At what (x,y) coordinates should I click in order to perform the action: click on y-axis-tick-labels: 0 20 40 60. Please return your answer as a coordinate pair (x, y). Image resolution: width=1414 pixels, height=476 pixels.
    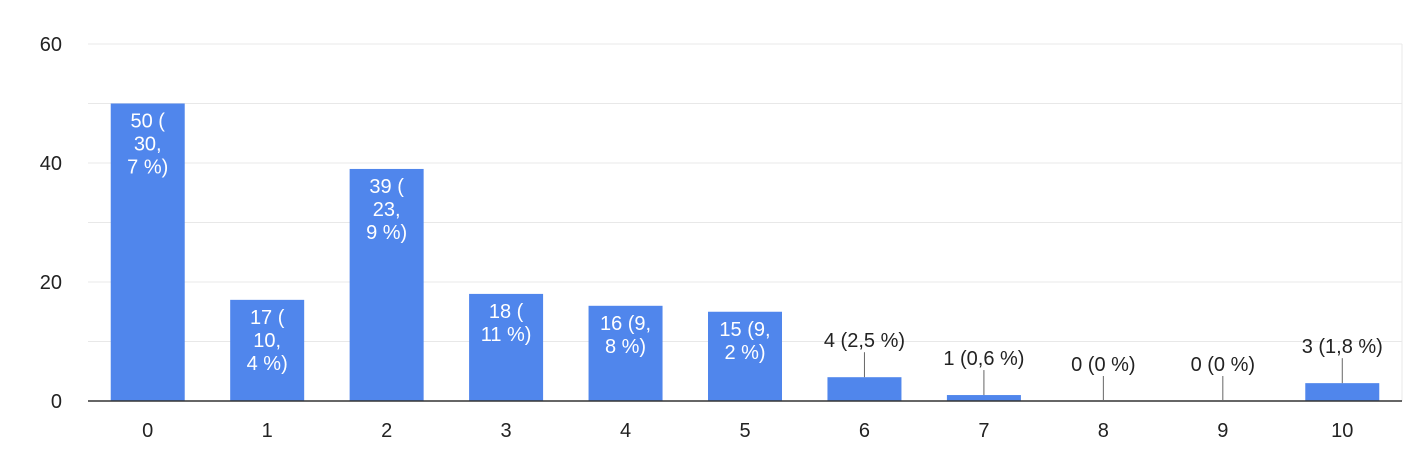
    Looking at the image, I should click on (51, 223).